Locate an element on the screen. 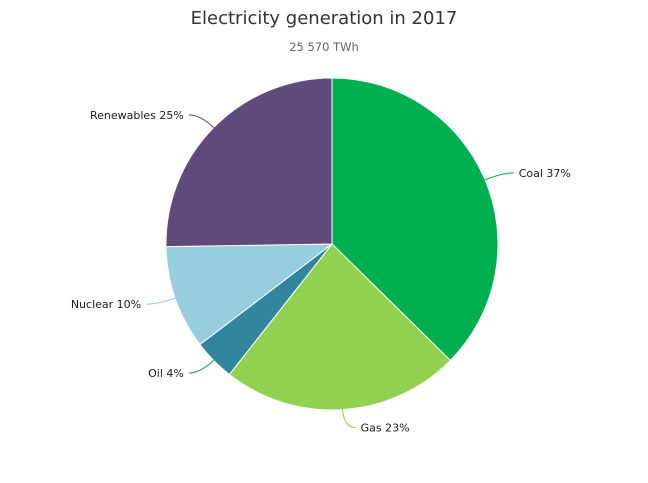  chart-subtitle: 25 570 TWh is located at coordinates (324, 47).